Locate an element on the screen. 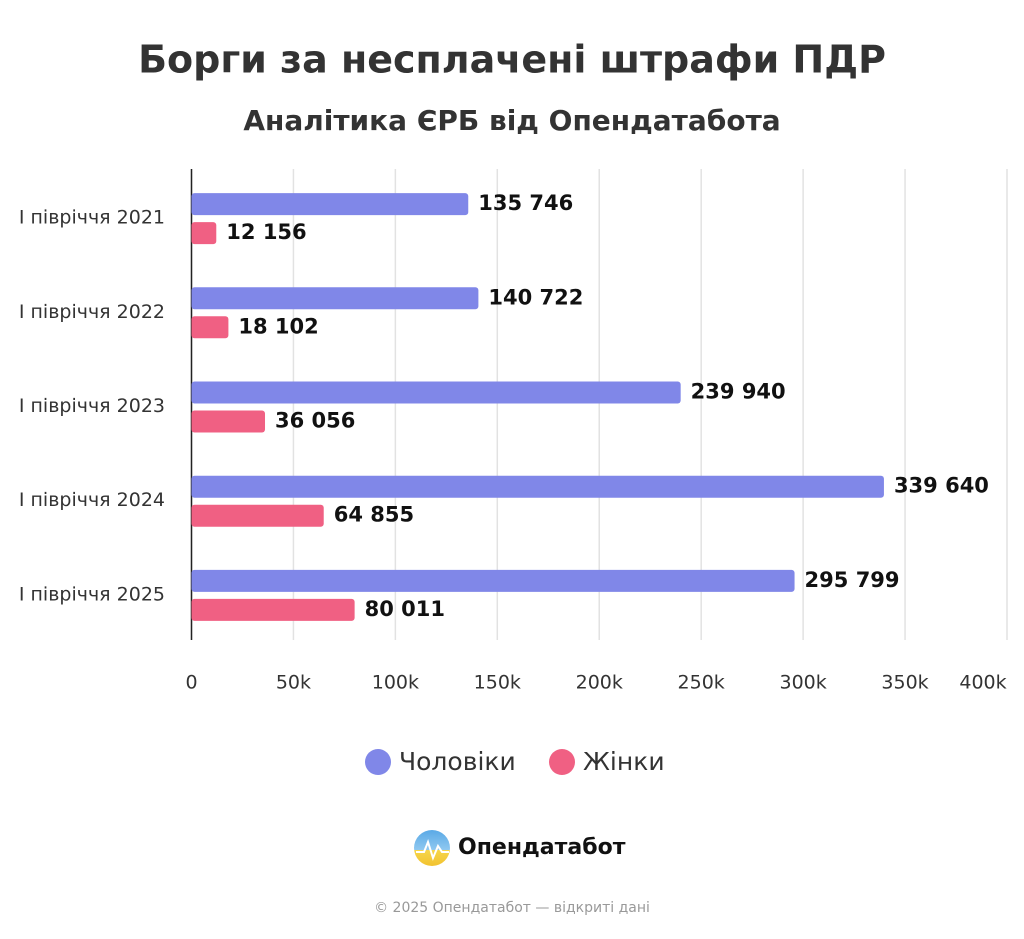  value-label: 339 640 is located at coordinates (941, 486).